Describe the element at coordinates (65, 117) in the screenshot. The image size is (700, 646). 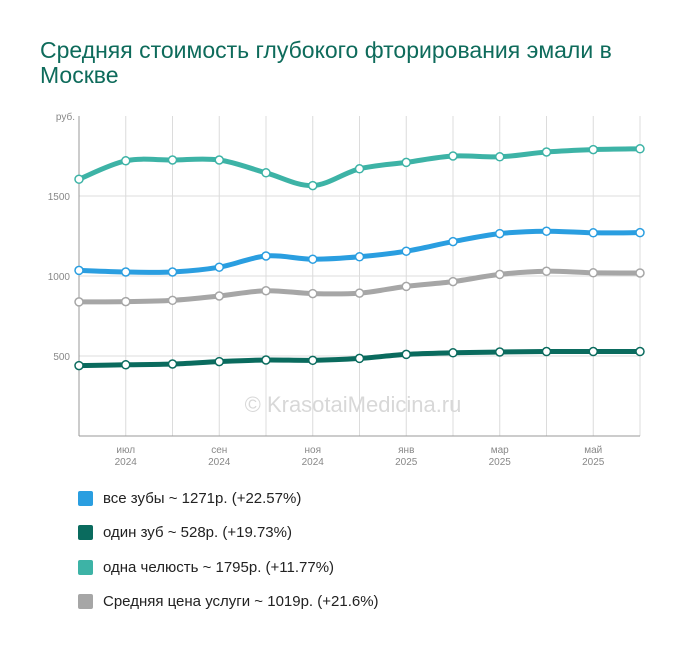
I see `y-axis-label: руб.` at that location.